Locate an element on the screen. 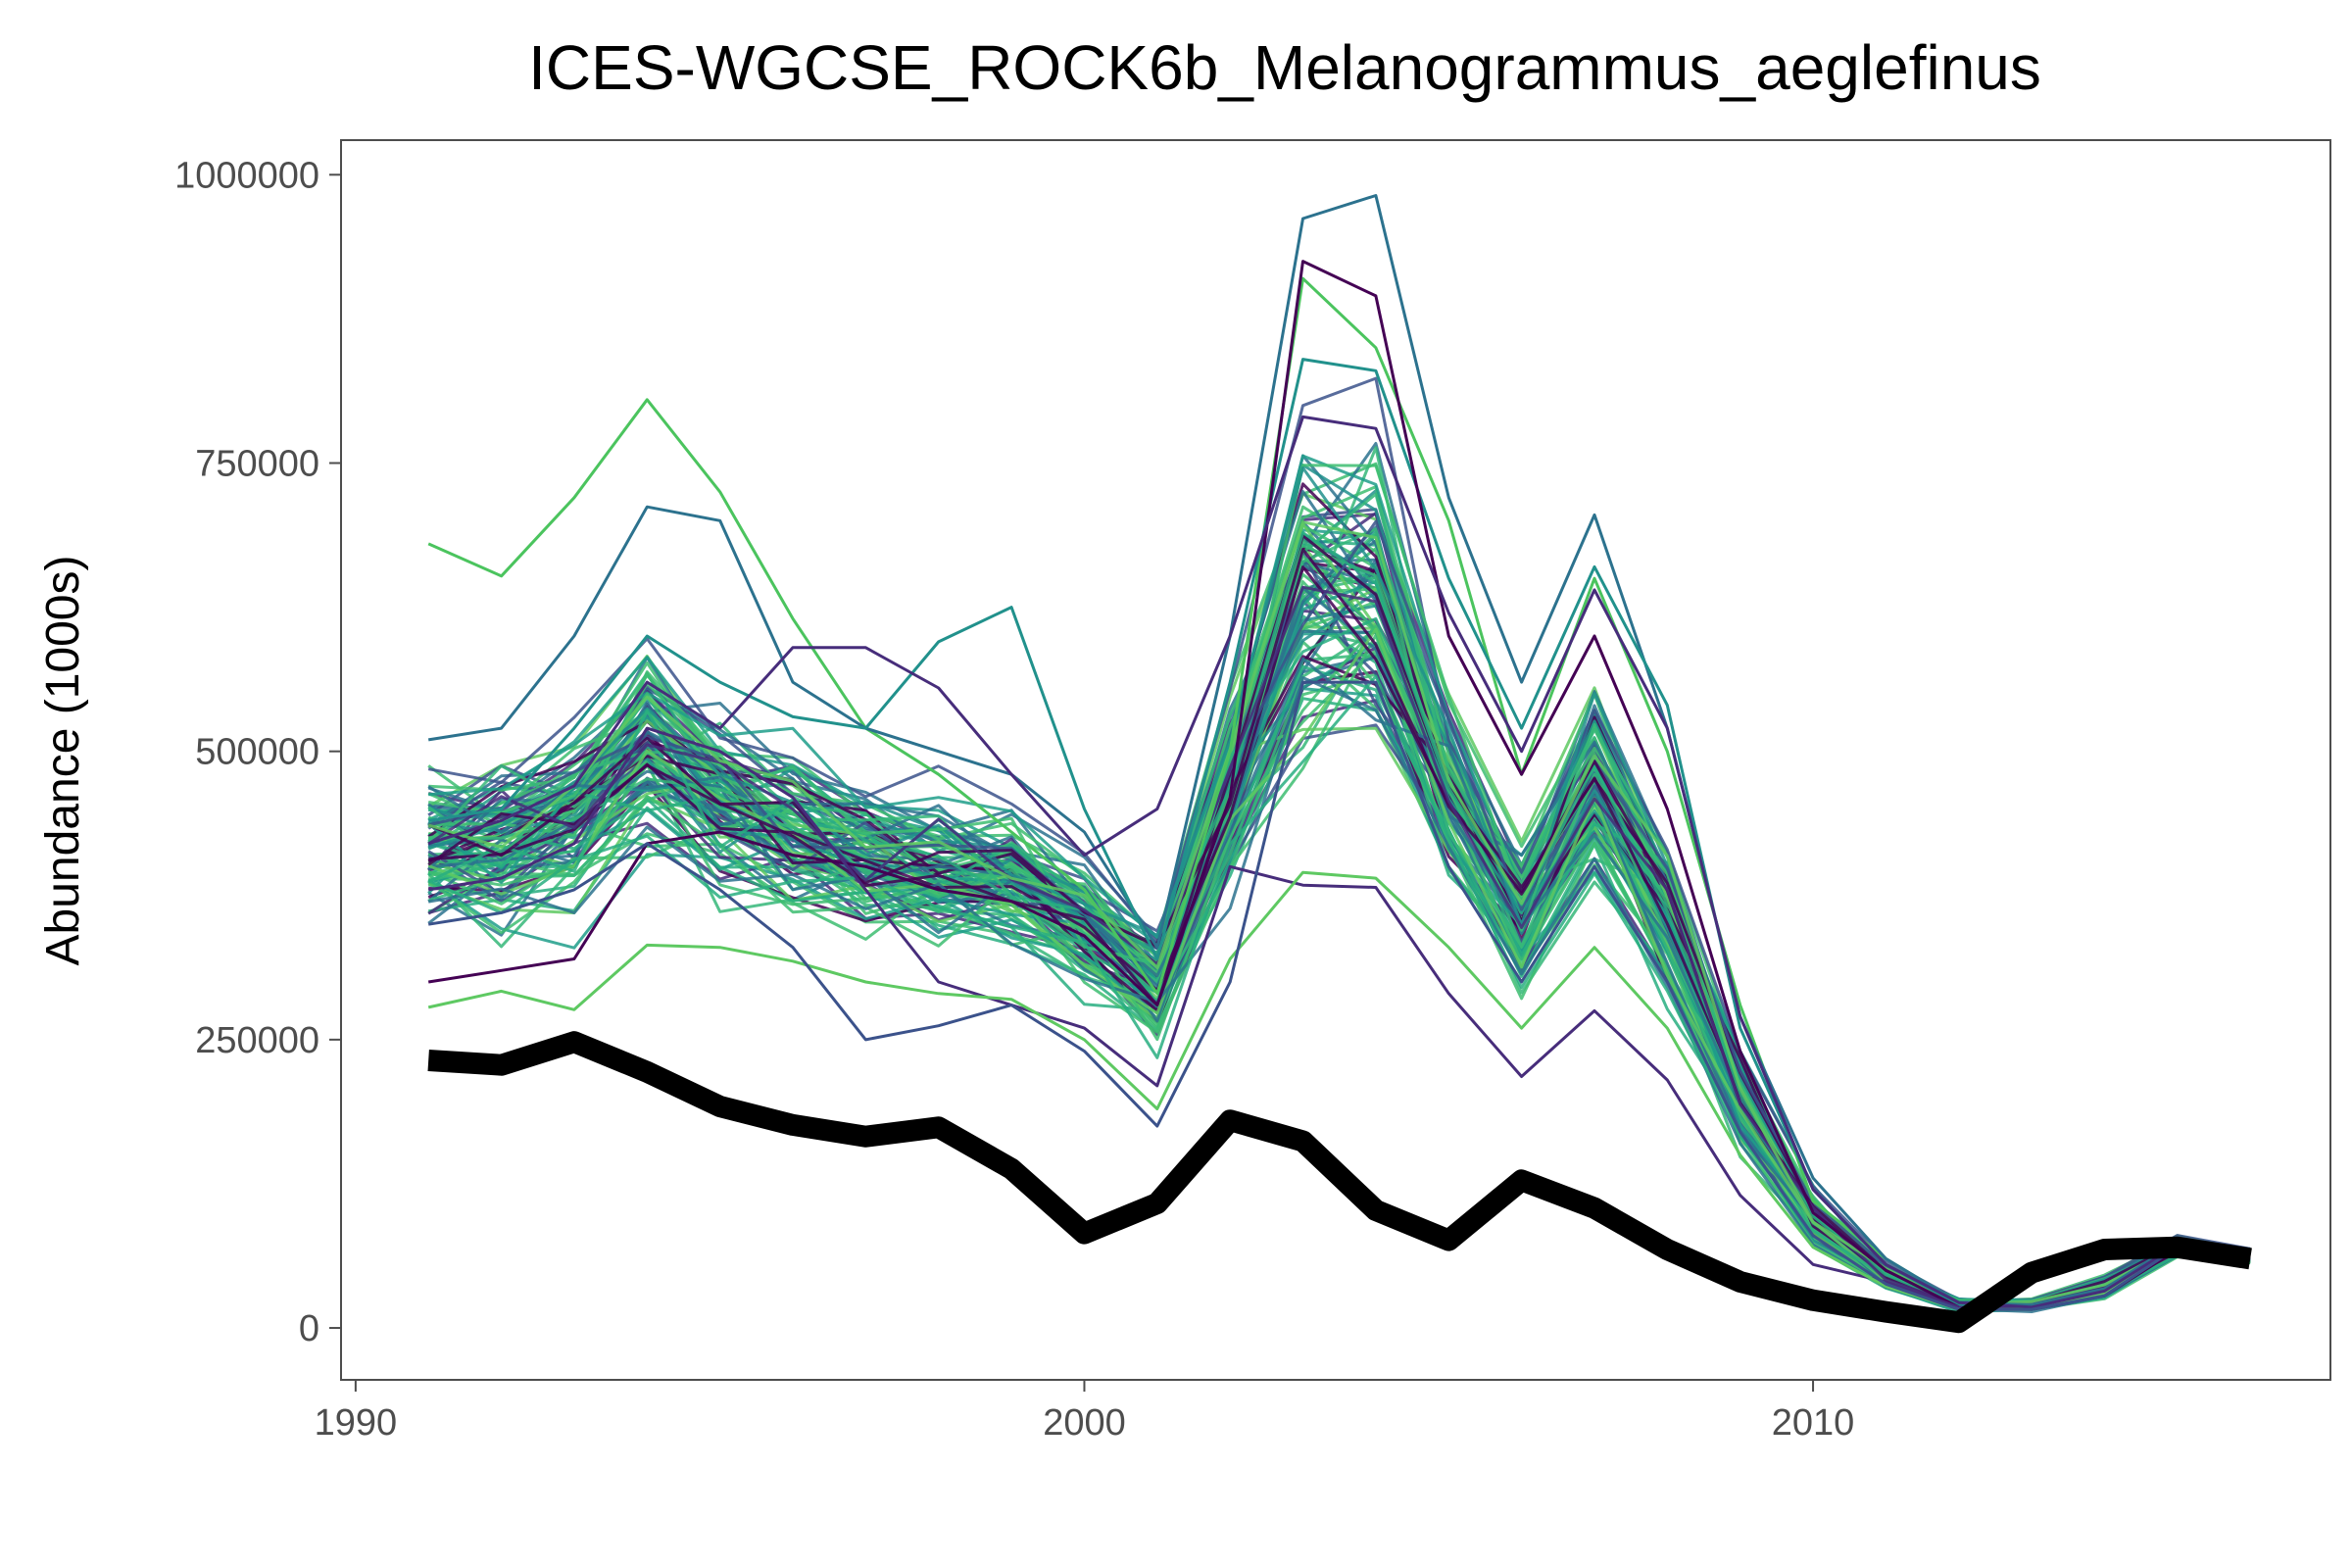 This screenshot has width=2352, height=1568. y-tick-label: 250000 is located at coordinates (257, 1040).